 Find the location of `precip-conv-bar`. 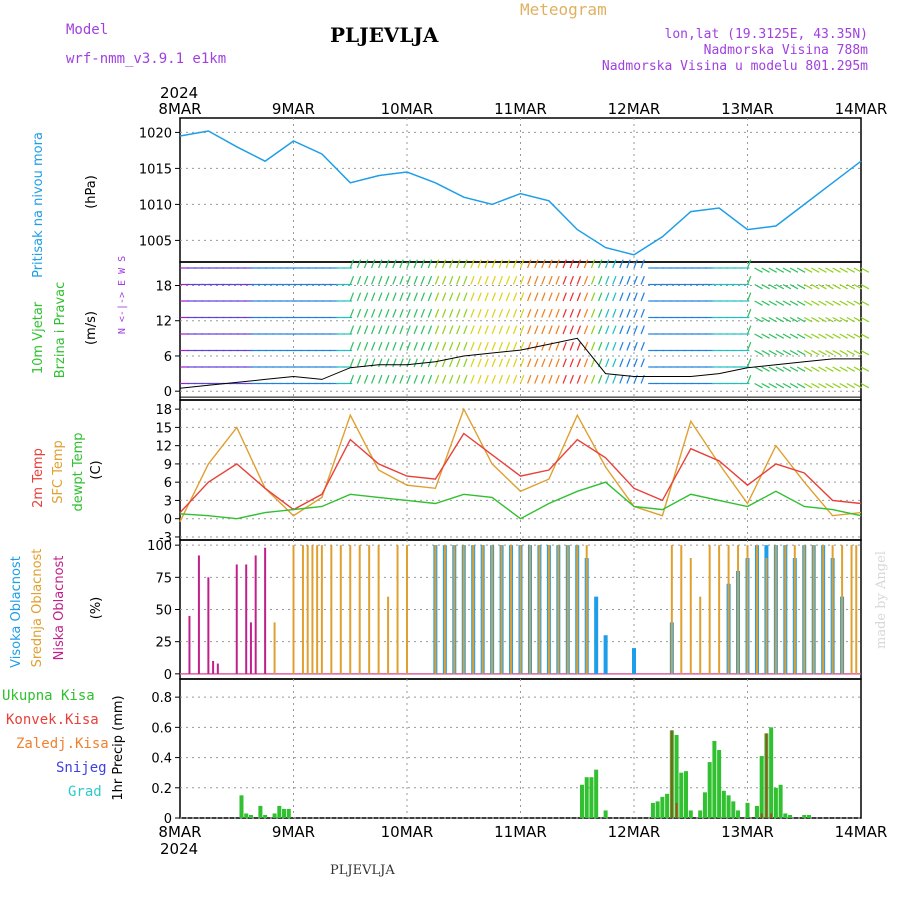

precip-conv-bar is located at coordinates (671, 774).